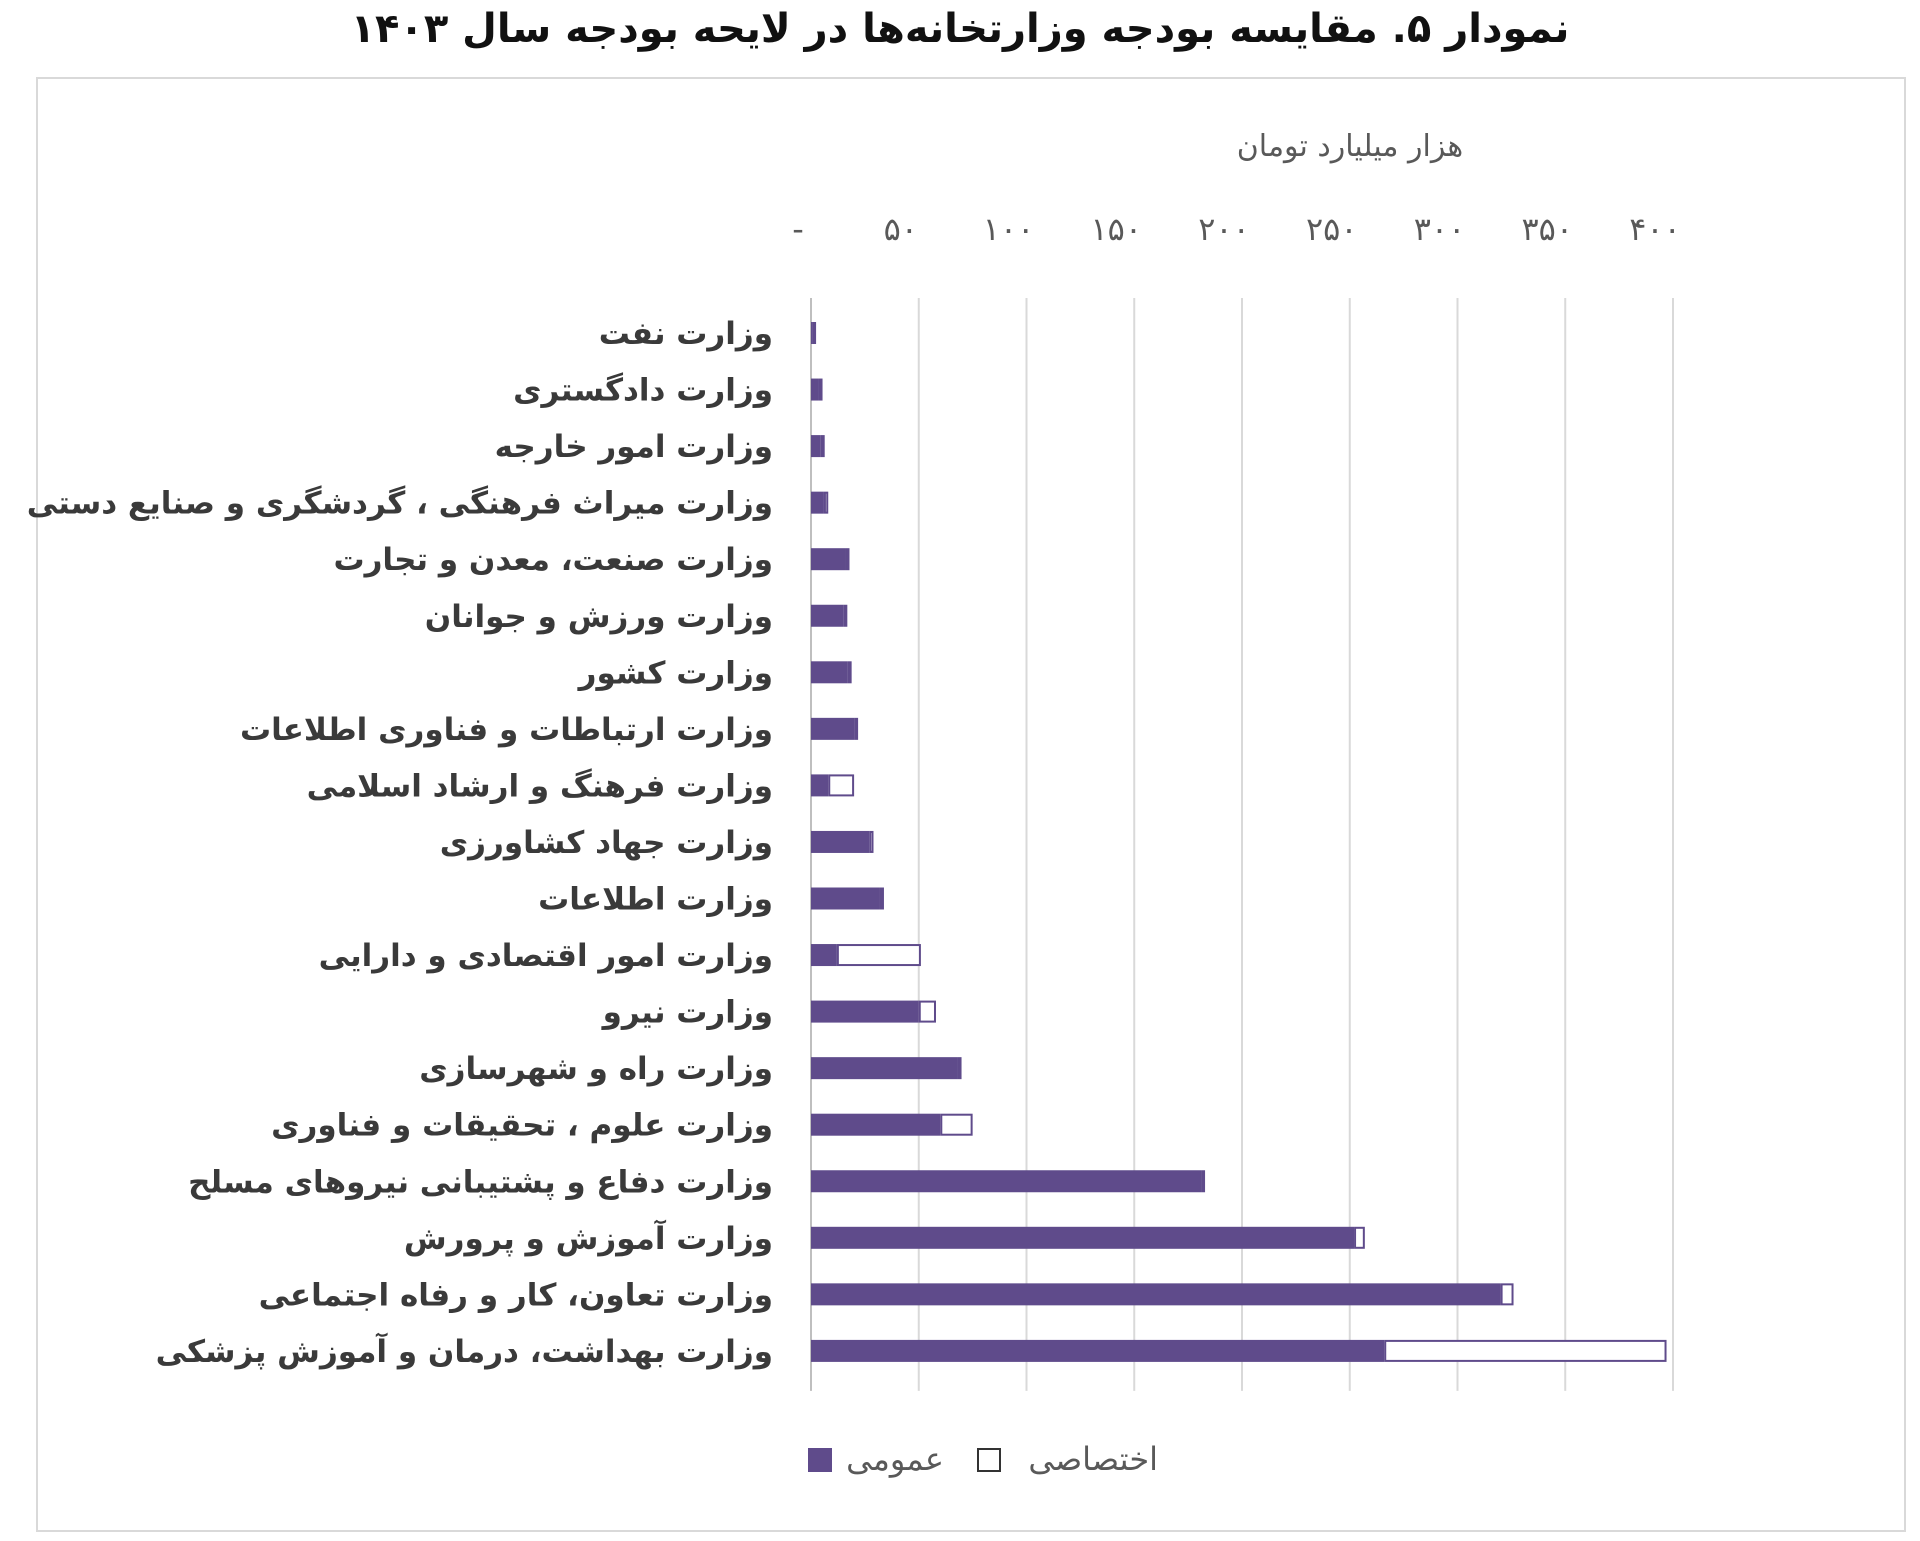 The width and height of the screenshot is (1920, 1541). Describe the element at coordinates (522, 1126) in the screenshot. I see `category-label: وزارت علوم ، تحقیقات و فناوری` at that location.